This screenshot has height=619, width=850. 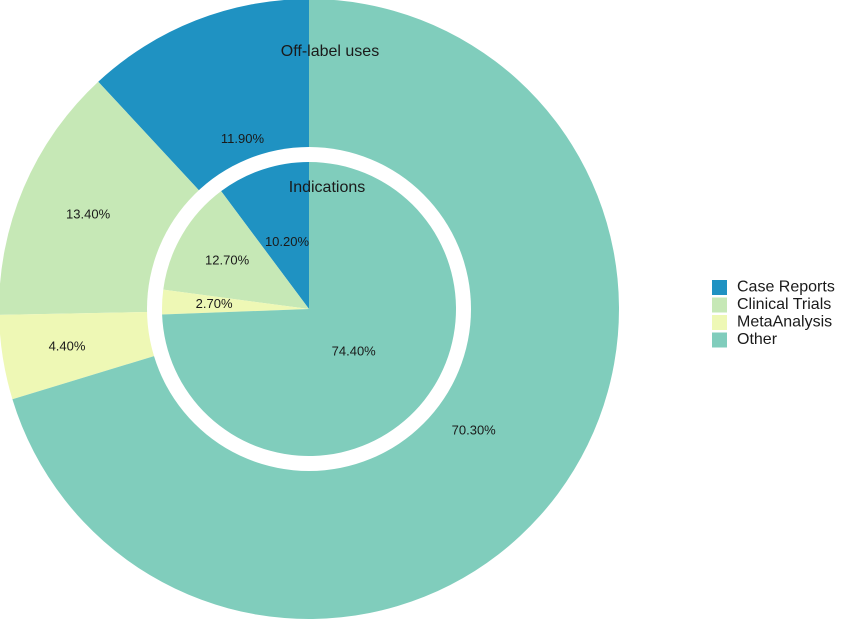 What do you see at coordinates (719, 305) in the screenshot?
I see `legend-swatch-clinical-trials` at bounding box center [719, 305].